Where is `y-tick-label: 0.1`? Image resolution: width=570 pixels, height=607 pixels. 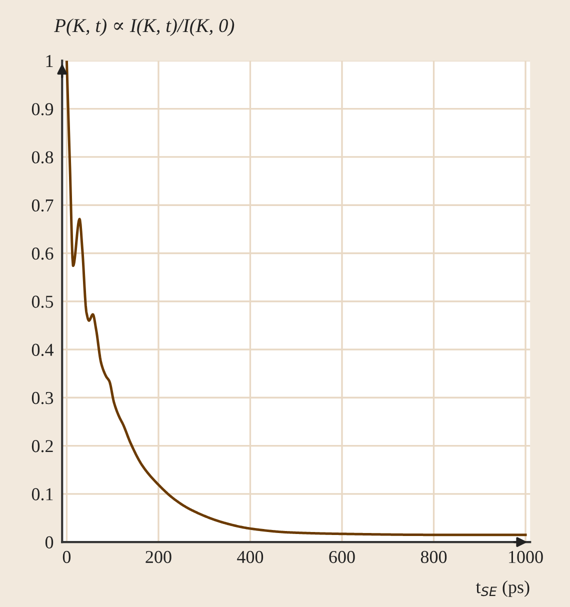 y-tick-label: 0.1 is located at coordinates (42, 494).